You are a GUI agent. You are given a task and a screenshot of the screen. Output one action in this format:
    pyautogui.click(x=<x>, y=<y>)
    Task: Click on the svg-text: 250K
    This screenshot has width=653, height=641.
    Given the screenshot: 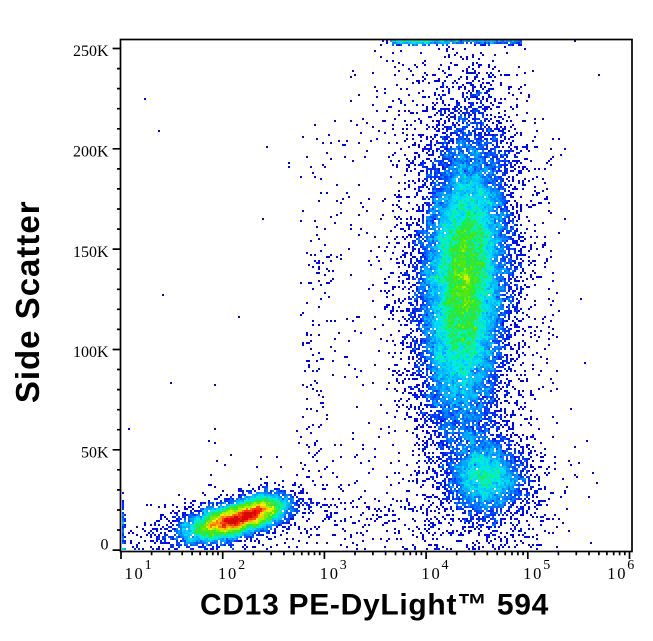 What is the action you would take?
    pyautogui.click(x=91, y=51)
    